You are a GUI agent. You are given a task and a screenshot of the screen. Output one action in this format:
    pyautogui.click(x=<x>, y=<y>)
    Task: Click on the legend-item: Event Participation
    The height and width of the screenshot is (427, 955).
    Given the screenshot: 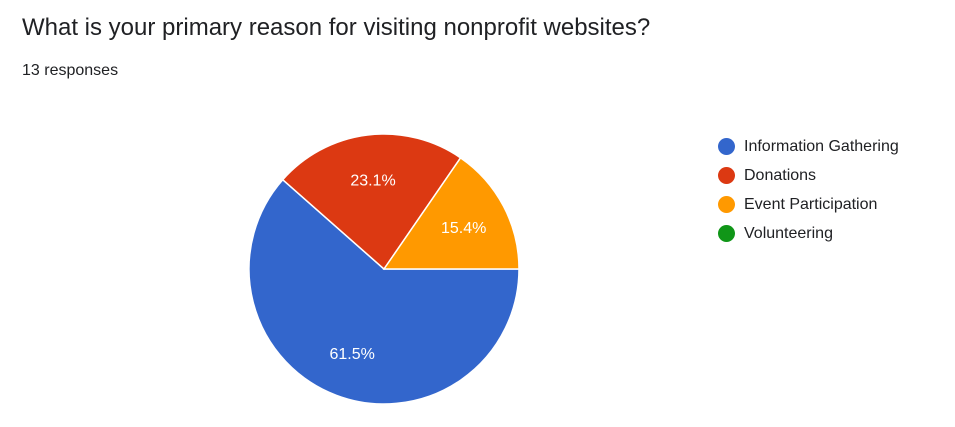 What is the action you would take?
    pyautogui.click(x=808, y=204)
    